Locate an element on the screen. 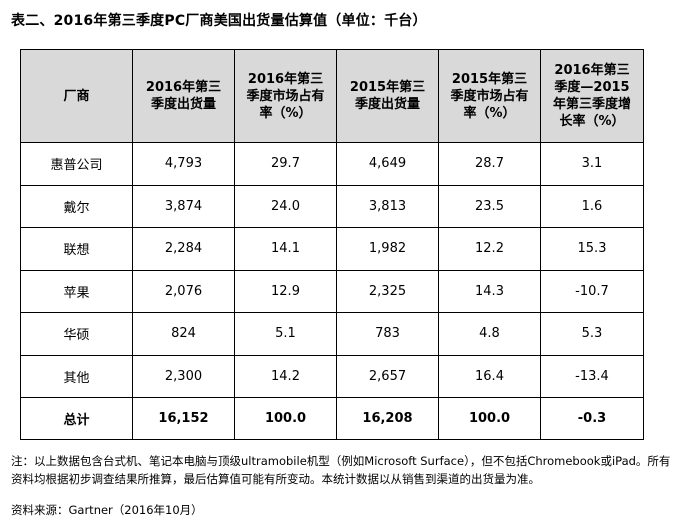 This screenshot has height=525, width=678. cell-total-label: 总计 is located at coordinates (76, 418).